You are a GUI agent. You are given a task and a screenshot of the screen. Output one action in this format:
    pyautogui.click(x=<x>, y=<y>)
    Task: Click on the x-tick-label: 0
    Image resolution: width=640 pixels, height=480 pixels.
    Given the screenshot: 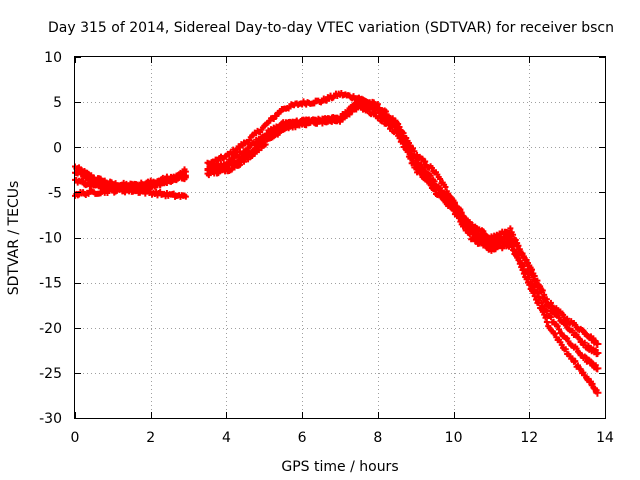 What is the action you would take?
    pyautogui.click(x=75, y=438)
    